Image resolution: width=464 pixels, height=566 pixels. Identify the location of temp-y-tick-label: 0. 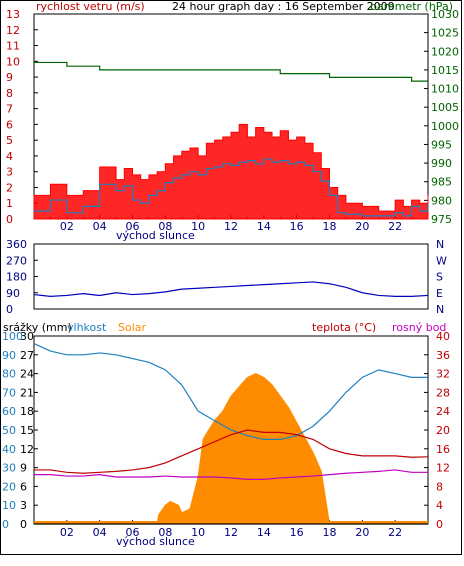
(439, 524).